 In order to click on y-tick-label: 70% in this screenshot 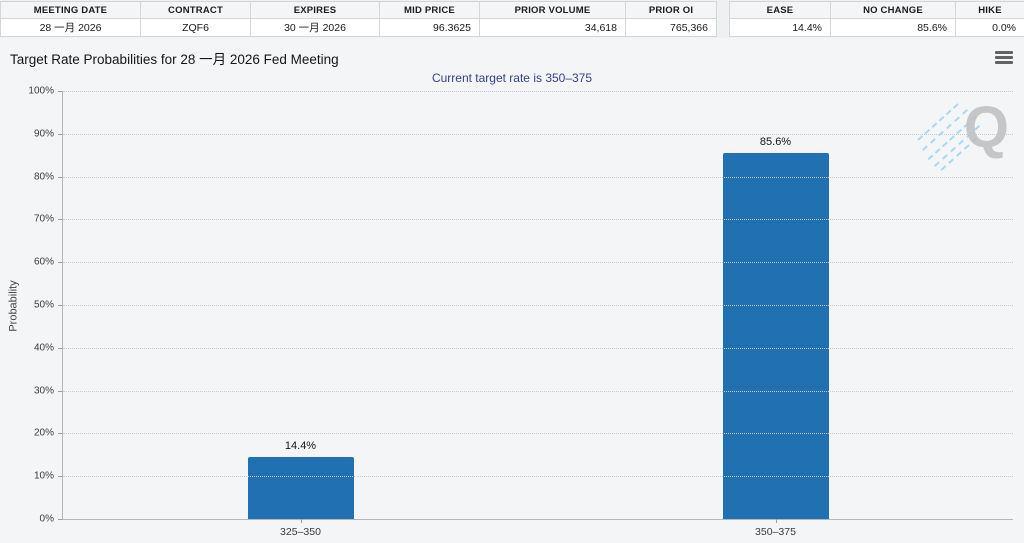, I will do `click(43, 219)`.